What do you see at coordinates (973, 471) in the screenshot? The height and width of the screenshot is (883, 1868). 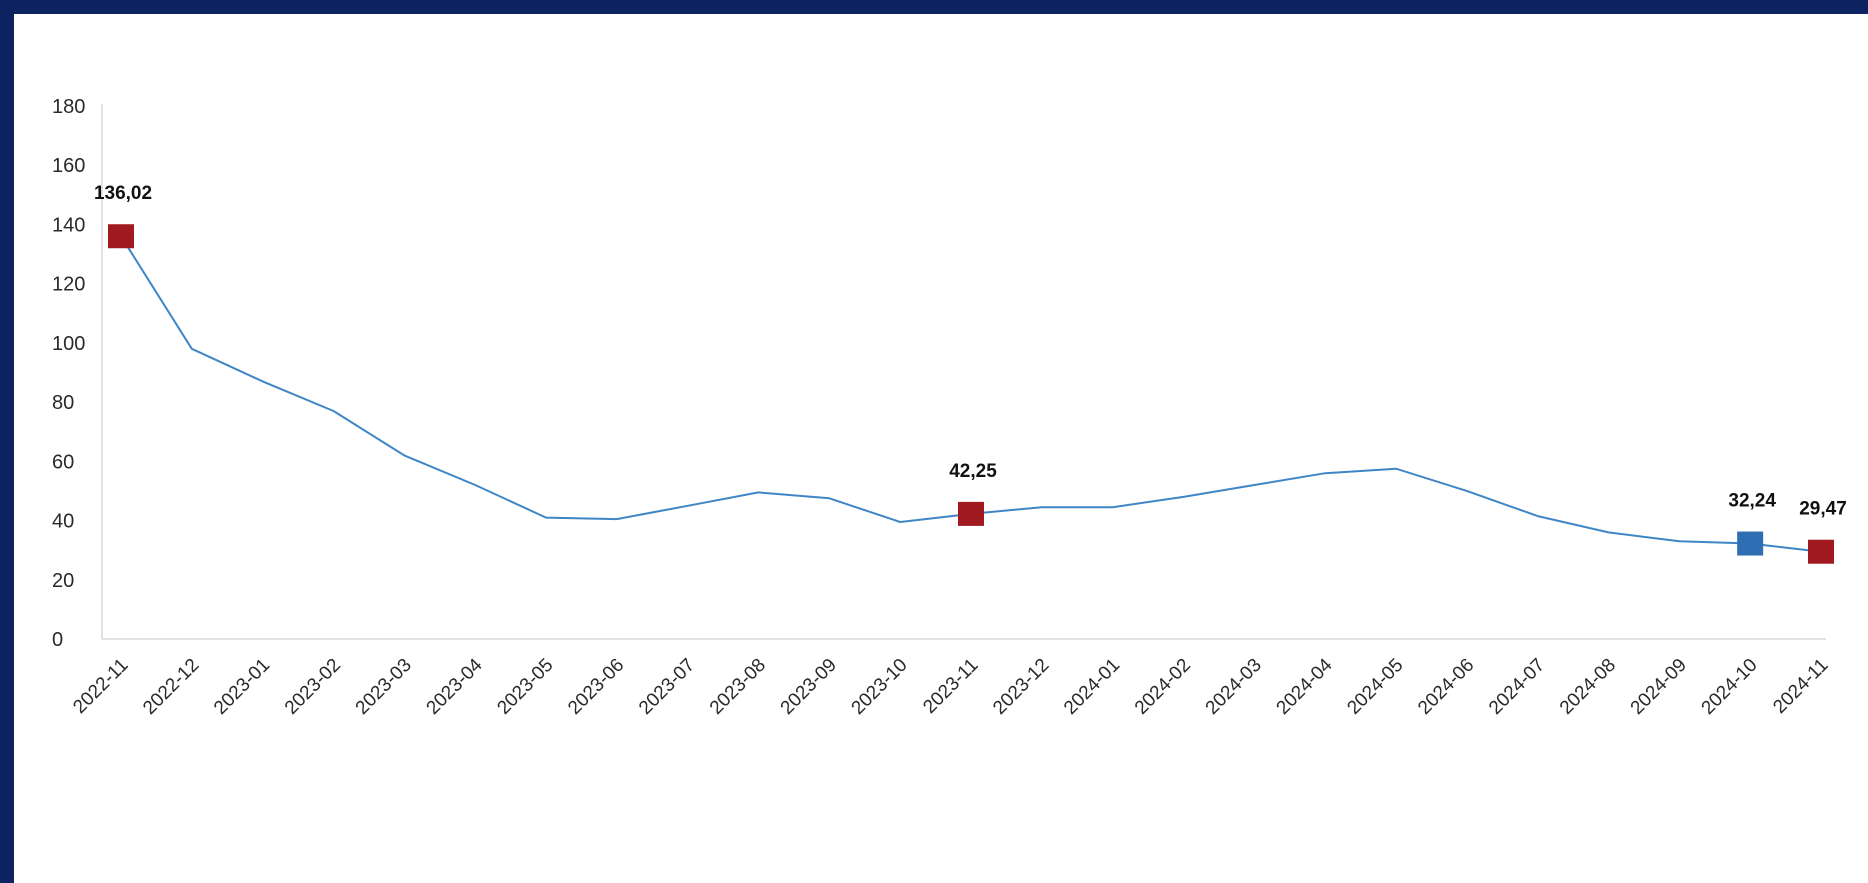 I see `data-label: 42,25` at bounding box center [973, 471].